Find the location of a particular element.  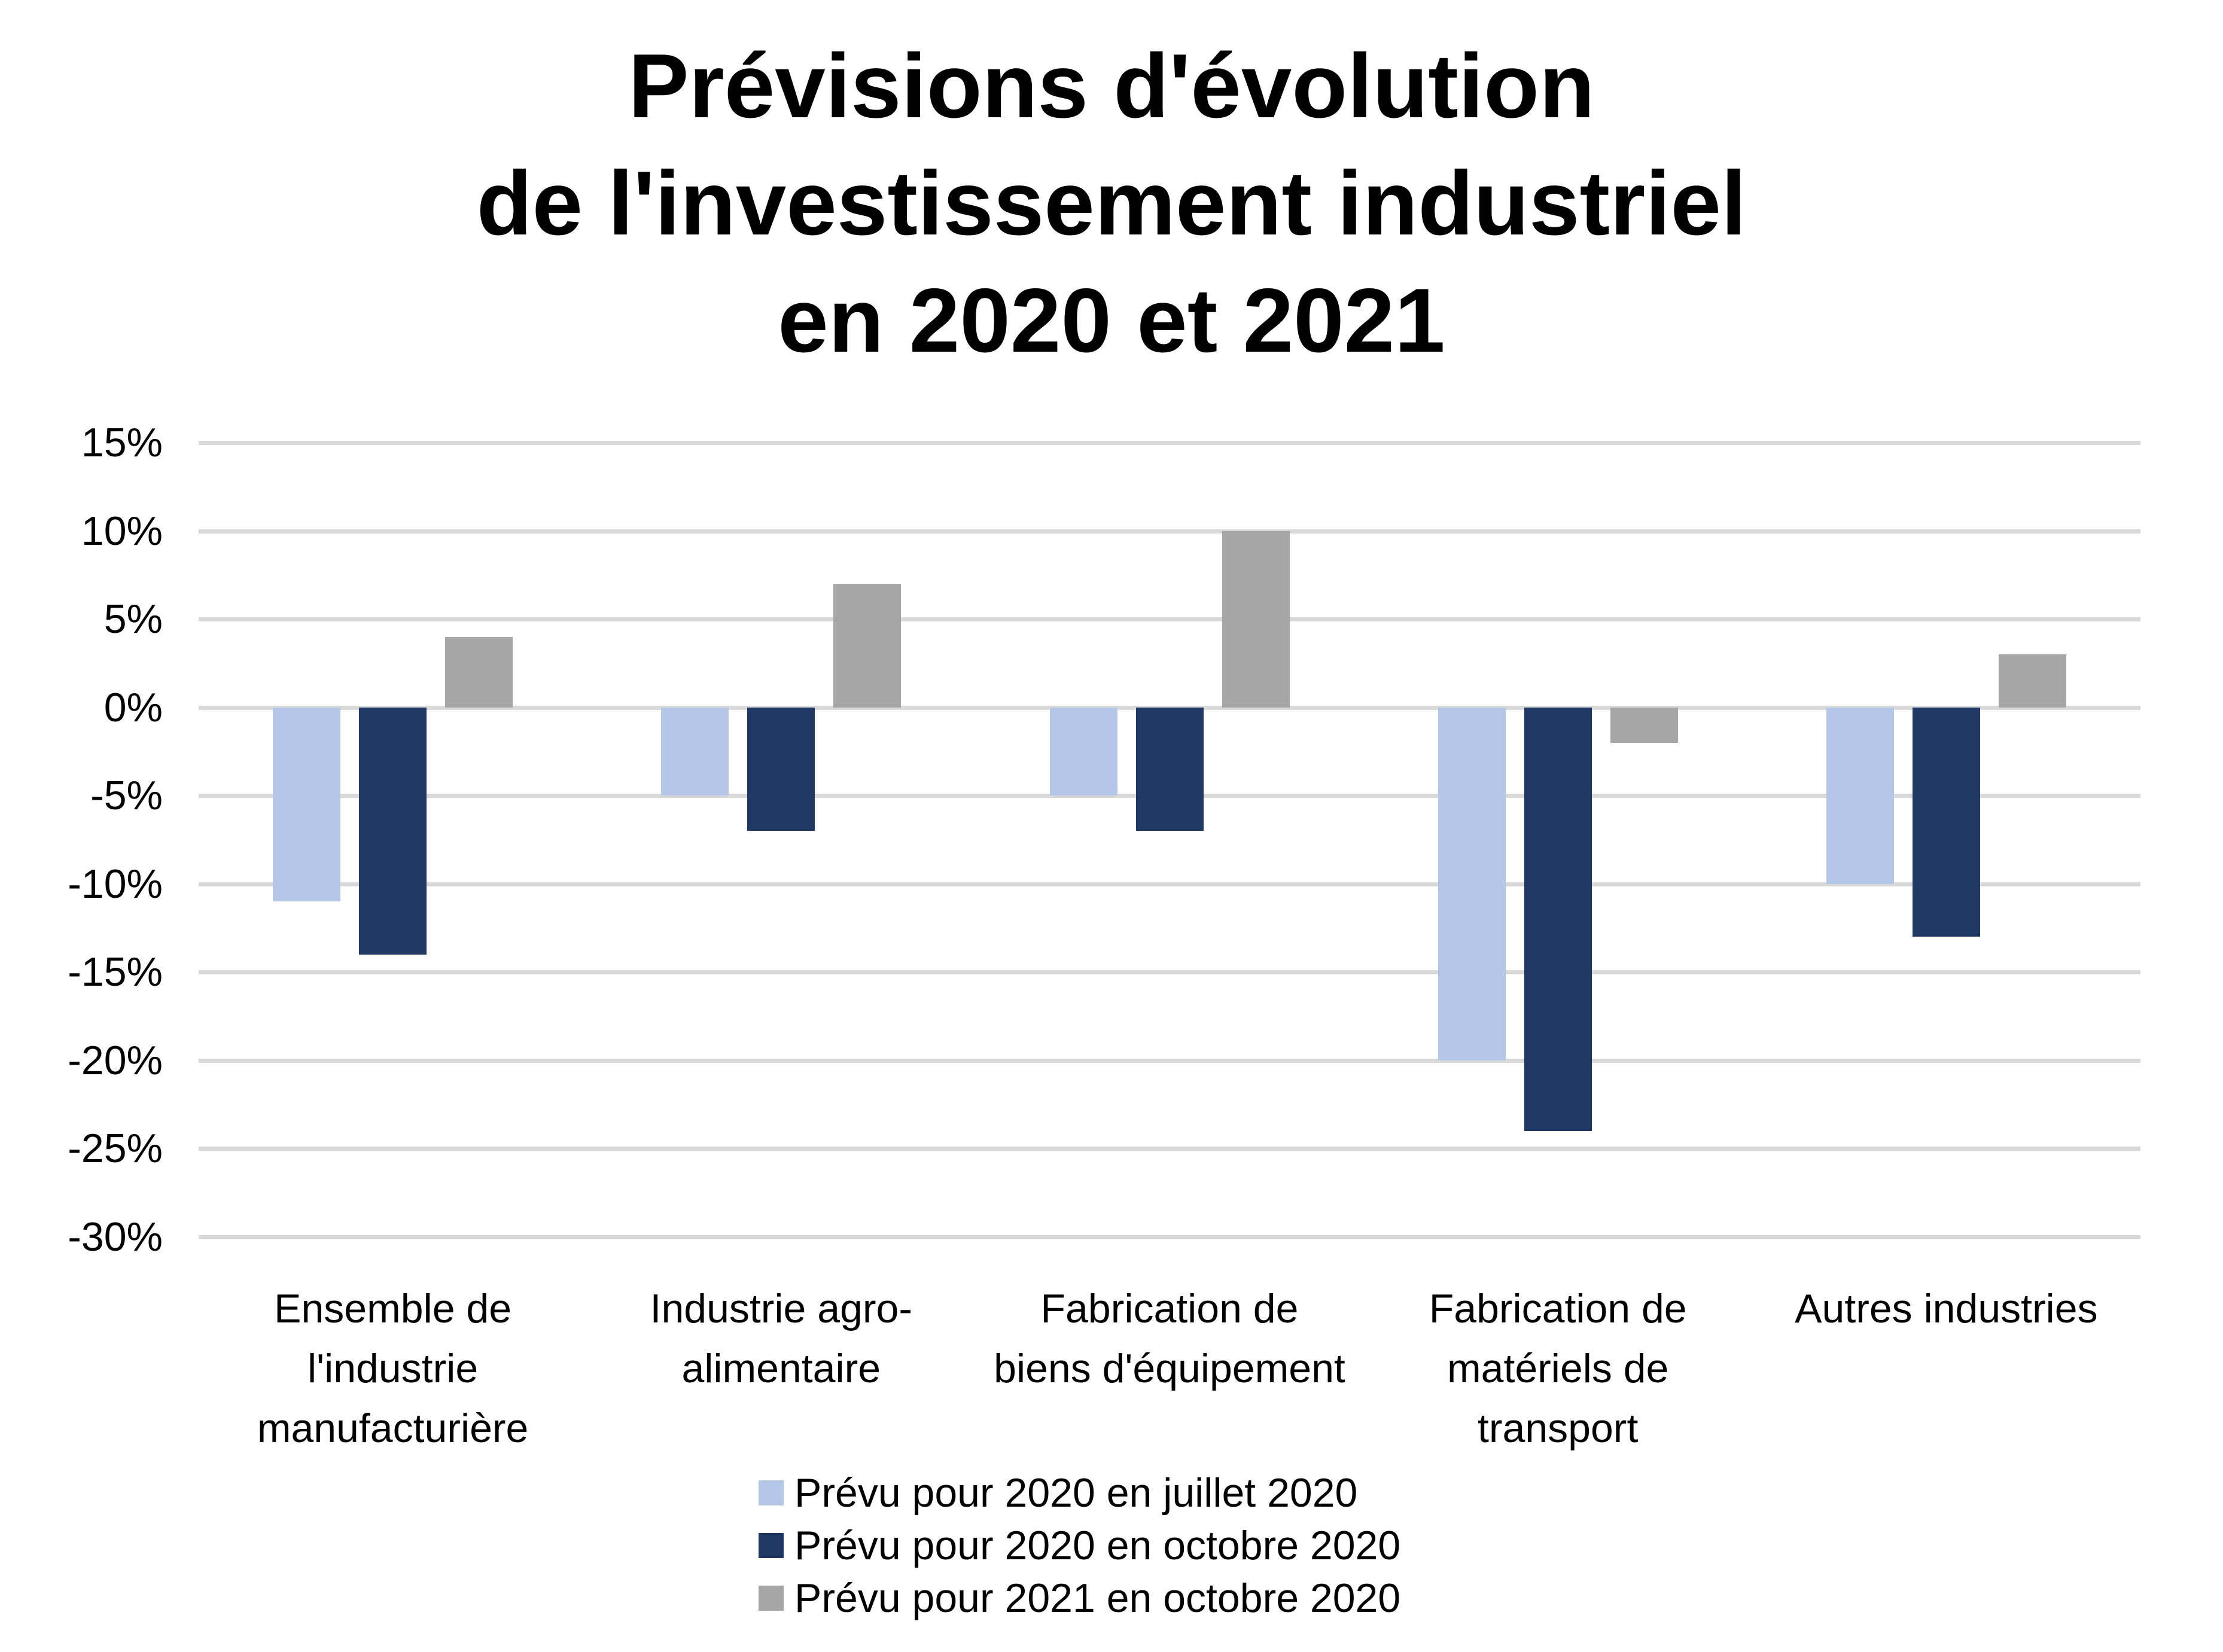

legend-item: Prévu pour 2021 en octobre 2020 is located at coordinates (1080, 1598).